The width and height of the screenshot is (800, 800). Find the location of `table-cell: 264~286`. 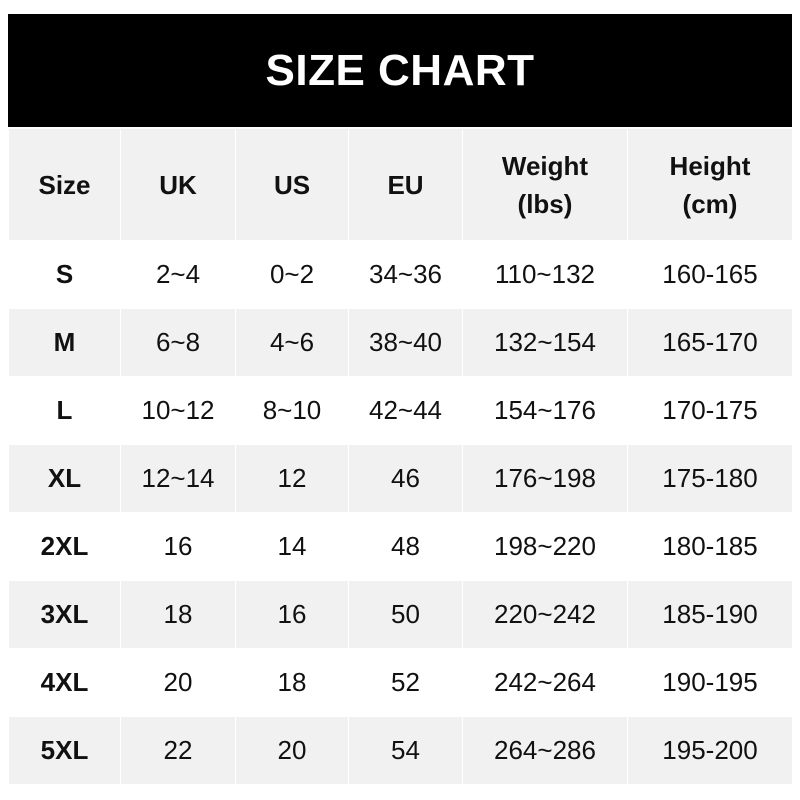

table-cell: 264~286 is located at coordinates (545, 750).